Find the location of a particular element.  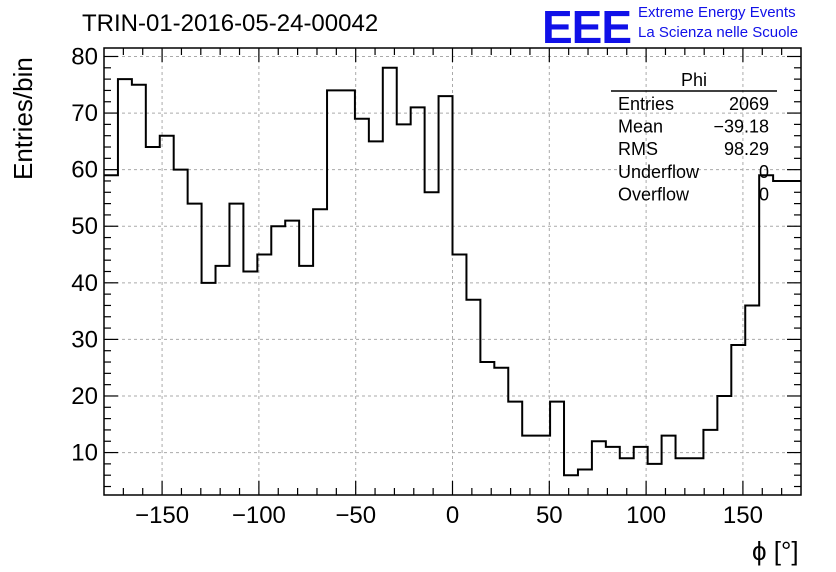

x-tick-label: 150 is located at coordinates (743, 515).